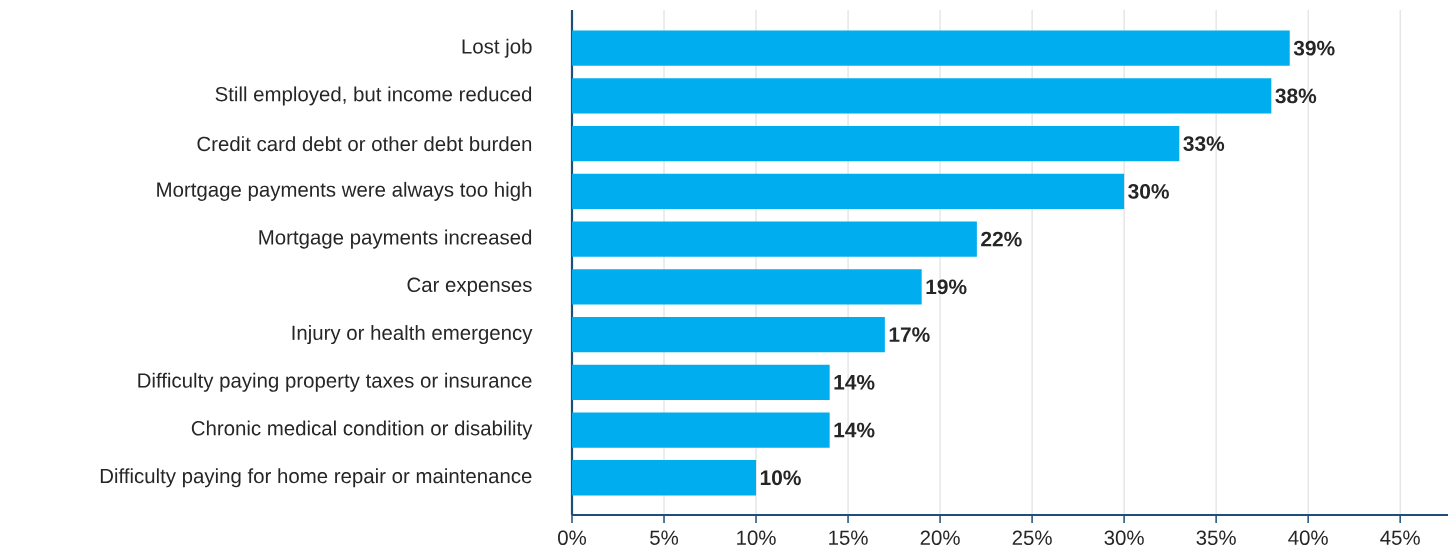 Image resolution: width=1448 pixels, height=559 pixels. Describe the element at coordinates (909, 334) in the screenshot. I see `data-label: 17%` at that location.